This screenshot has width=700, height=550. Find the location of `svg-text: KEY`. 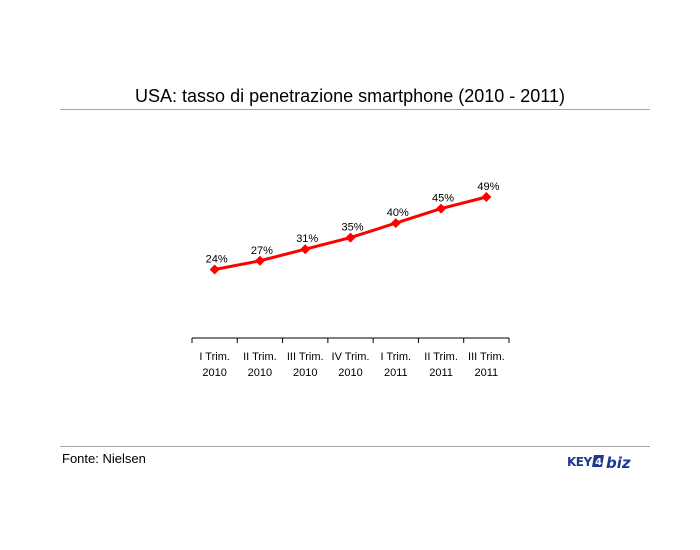

svg-text: KEY is located at coordinates (579, 462).